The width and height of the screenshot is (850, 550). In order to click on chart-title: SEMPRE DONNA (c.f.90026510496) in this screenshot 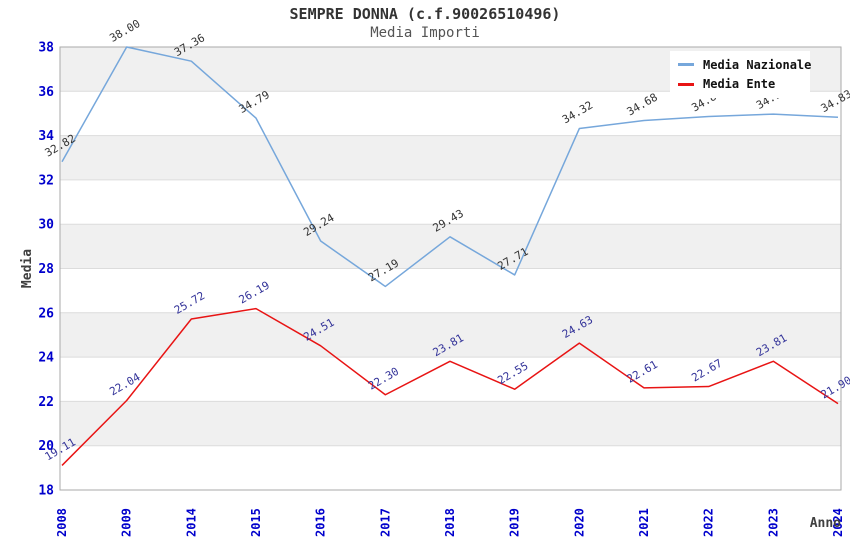, I will do `click(425, 14)`.